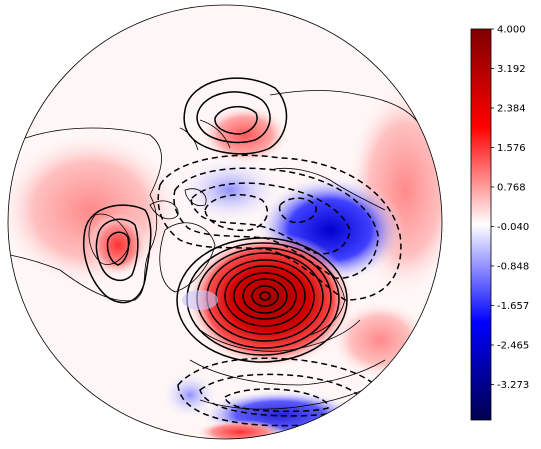 The height and width of the screenshot is (449, 541). What do you see at coordinates (511, 148) in the screenshot?
I see `colorbar-tick-label: 1.576` at bounding box center [511, 148].